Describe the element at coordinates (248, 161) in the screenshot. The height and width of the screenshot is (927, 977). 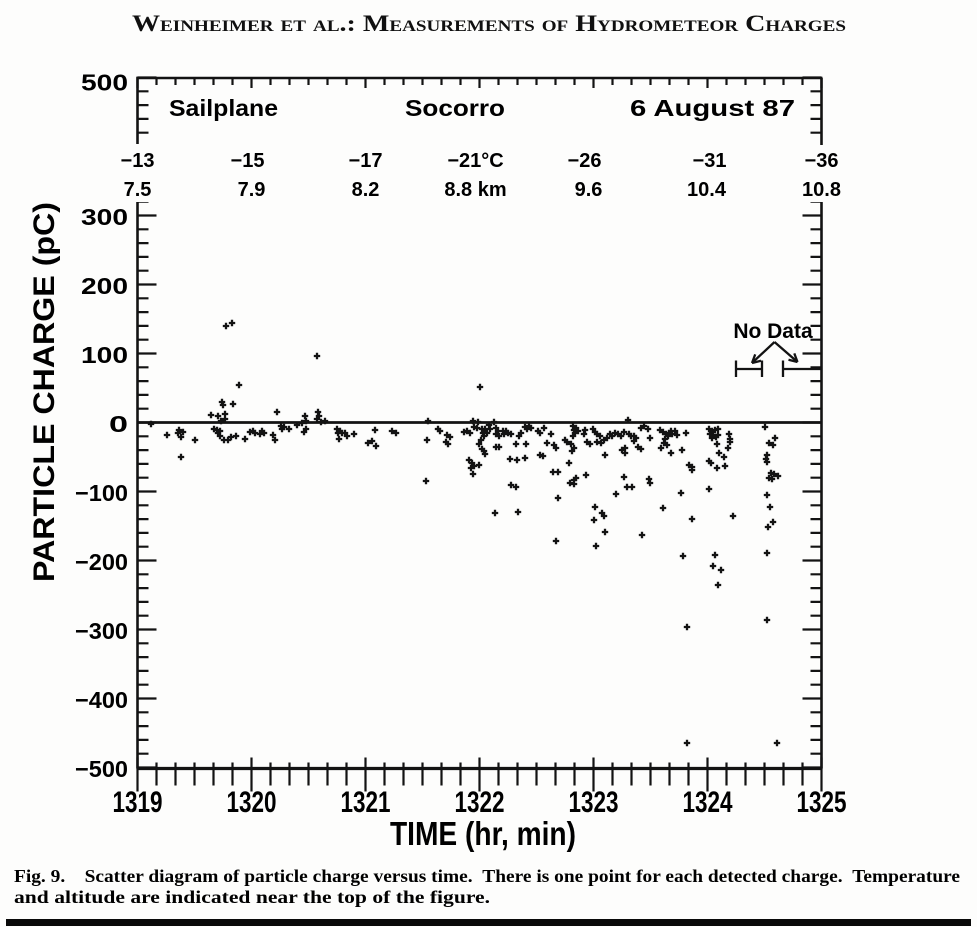
I see `svg-text: −15` at that location.